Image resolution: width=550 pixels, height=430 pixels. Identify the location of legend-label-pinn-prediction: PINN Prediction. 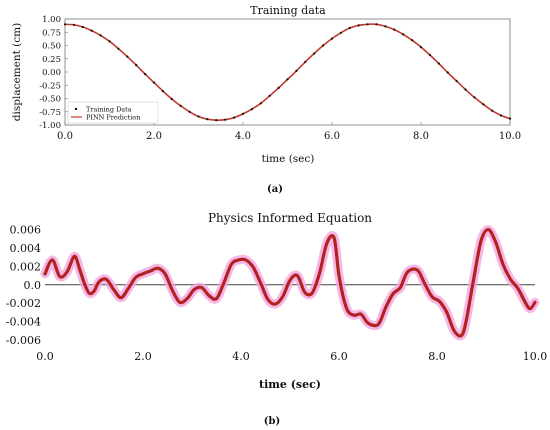
(113, 118).